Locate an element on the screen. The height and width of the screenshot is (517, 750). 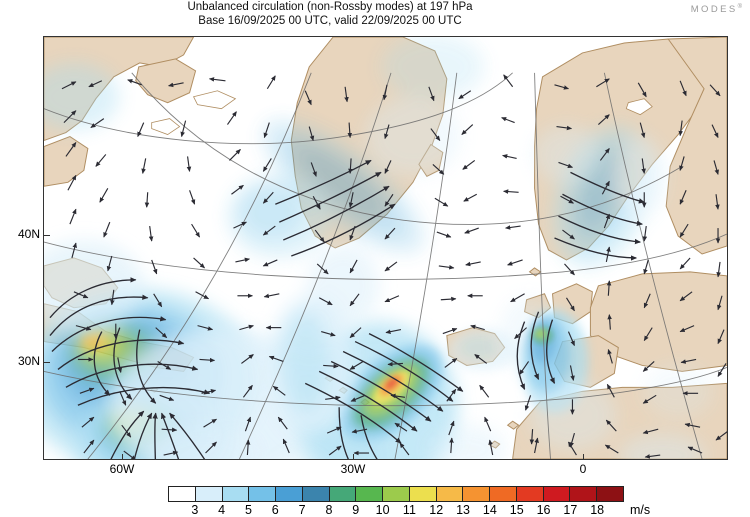
colorbar-tick-9: 9 is located at coordinates (356, 510).